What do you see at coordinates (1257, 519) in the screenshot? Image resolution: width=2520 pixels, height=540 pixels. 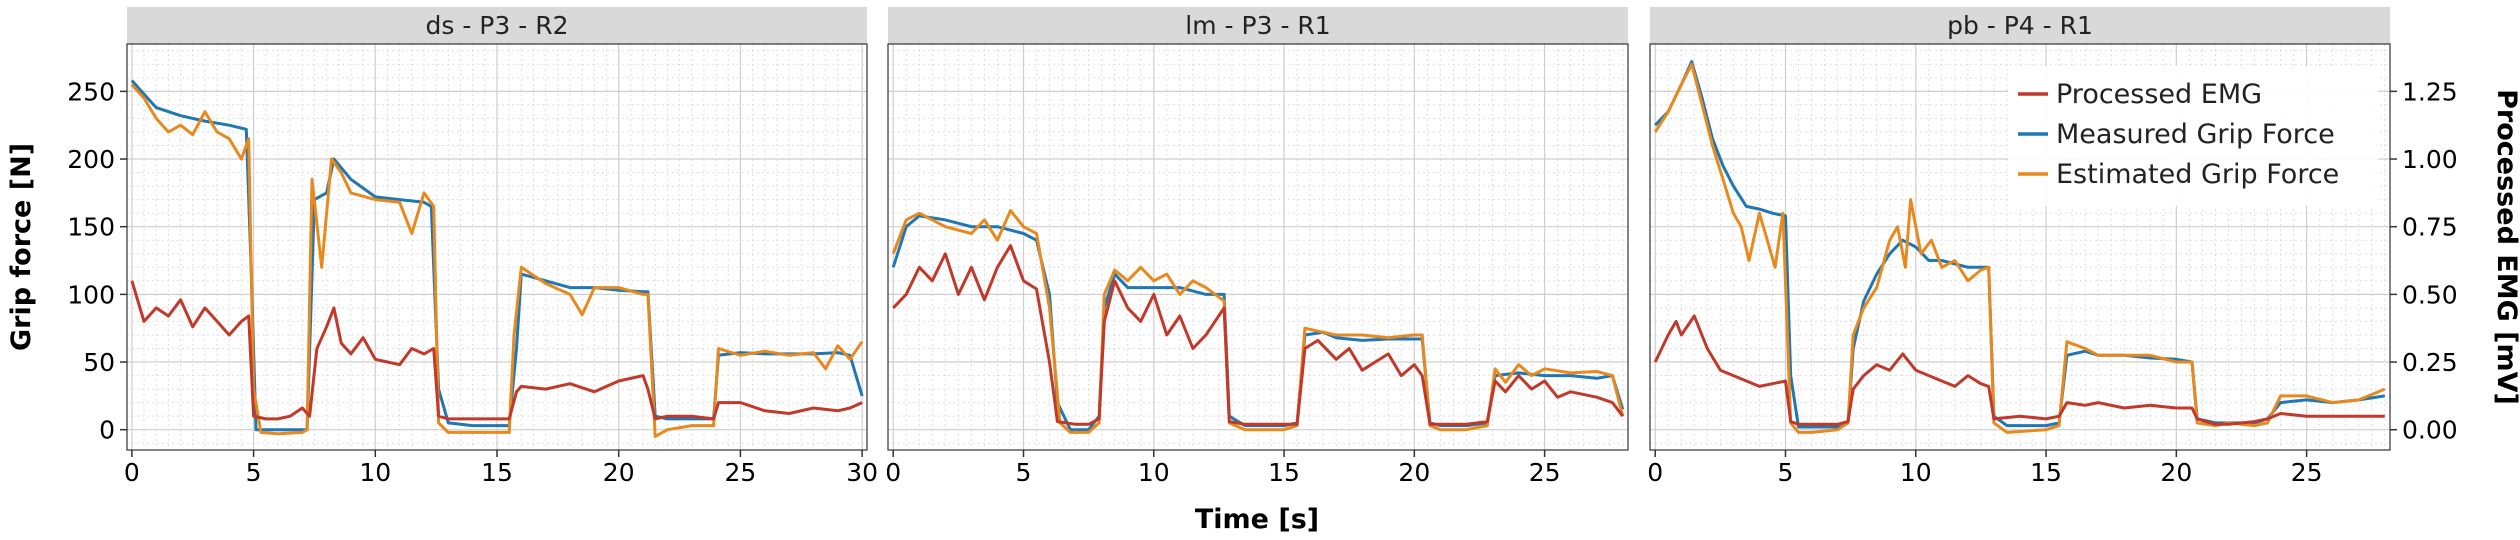 I see `x-axis-label: Time [s]` at bounding box center [1257, 519].